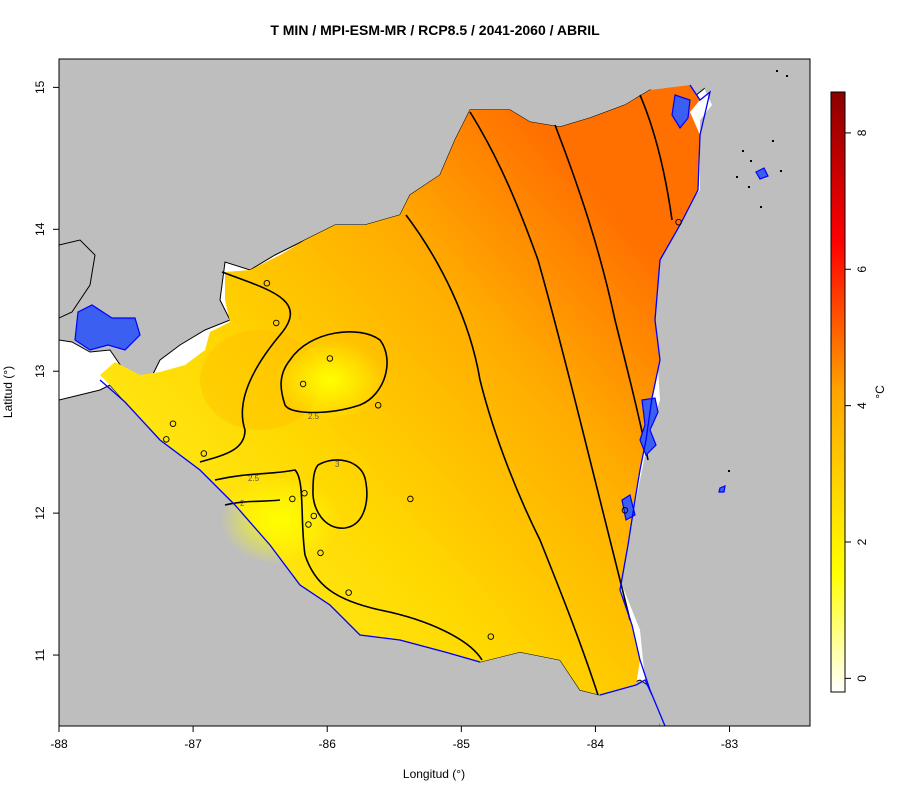 The height and width of the screenshot is (805, 900). What do you see at coordinates (40, 229) in the screenshot?
I see `y-tick-label: 14` at bounding box center [40, 229].